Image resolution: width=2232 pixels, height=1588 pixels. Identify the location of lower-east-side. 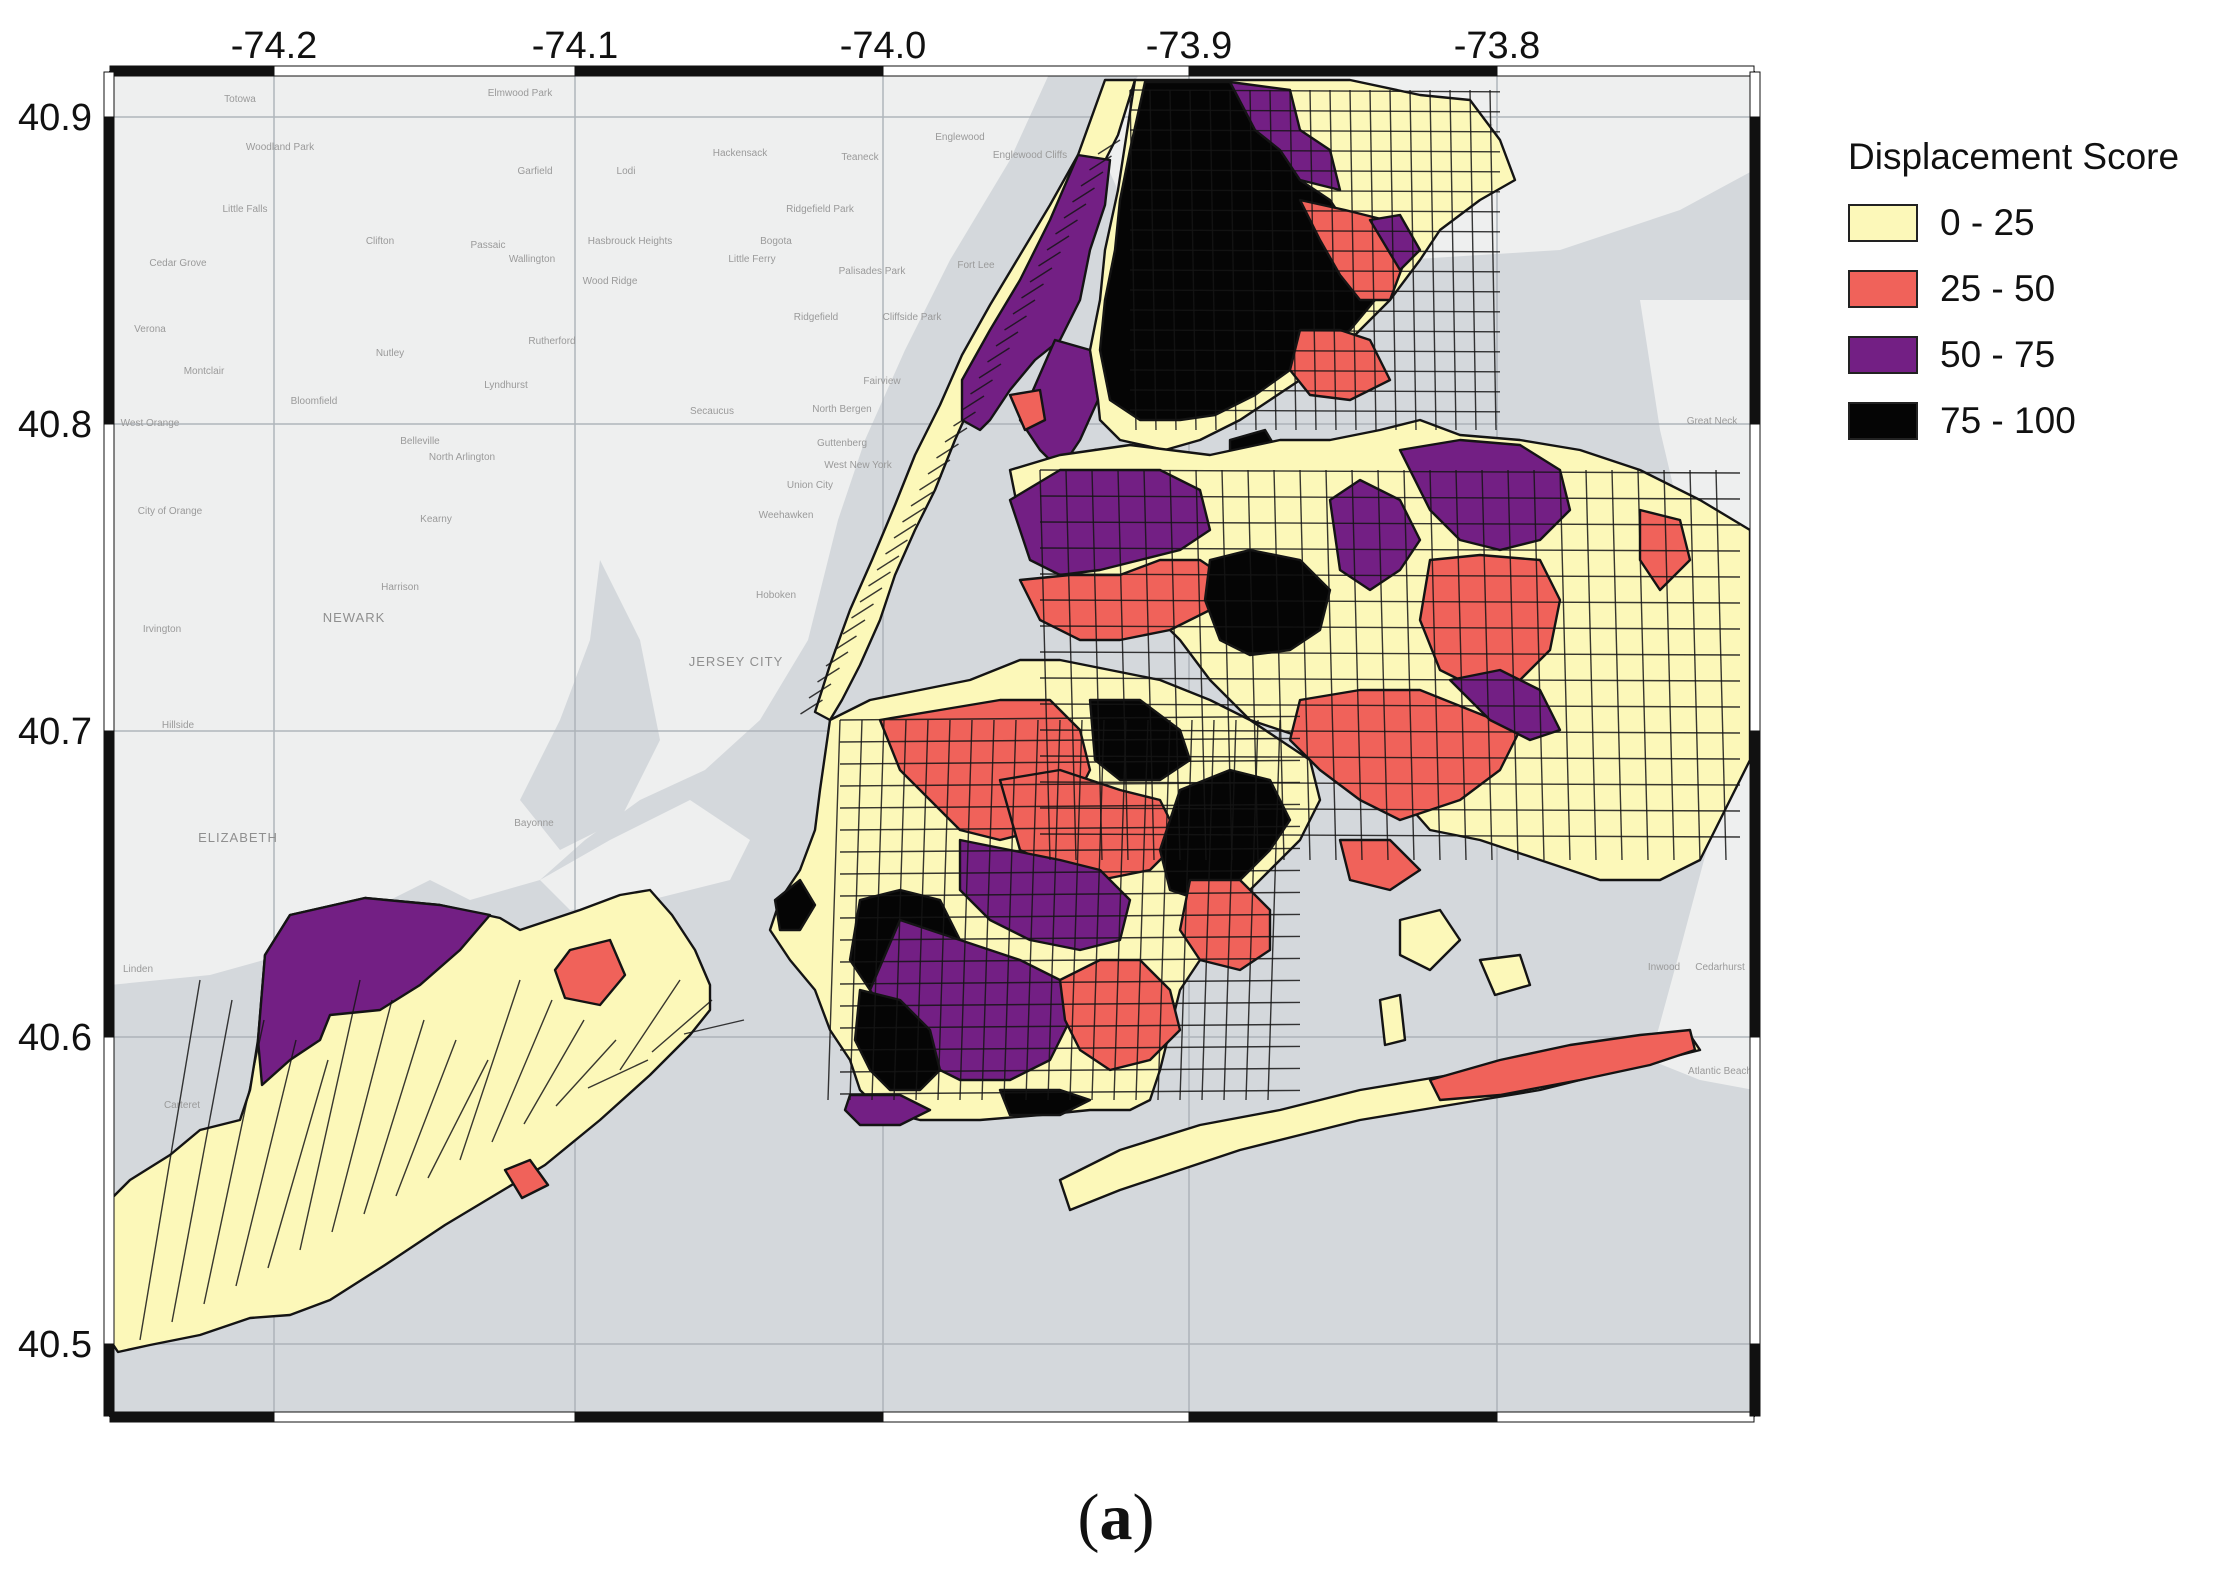
(1027, 410).